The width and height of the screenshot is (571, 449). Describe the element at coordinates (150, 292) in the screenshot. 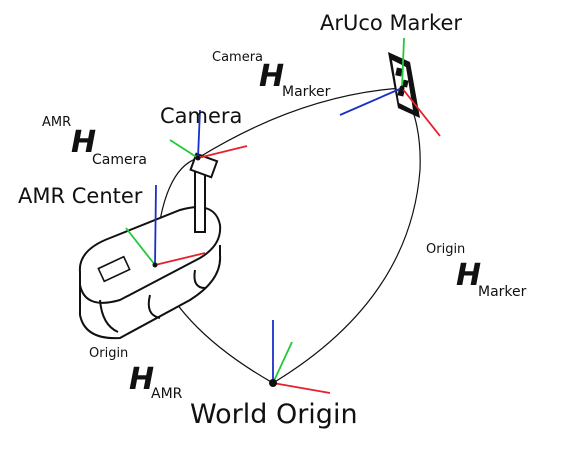

I see `amr-lower-body` at that location.